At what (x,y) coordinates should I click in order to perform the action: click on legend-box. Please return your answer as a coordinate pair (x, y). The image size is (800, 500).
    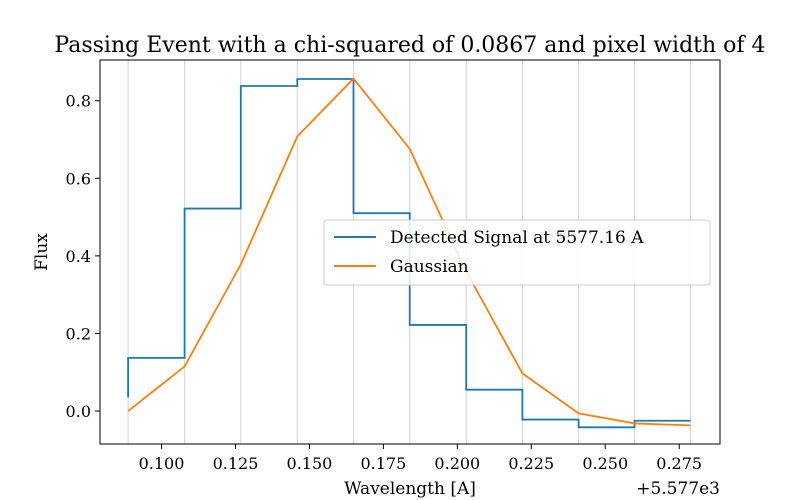
    Looking at the image, I should click on (517, 252).